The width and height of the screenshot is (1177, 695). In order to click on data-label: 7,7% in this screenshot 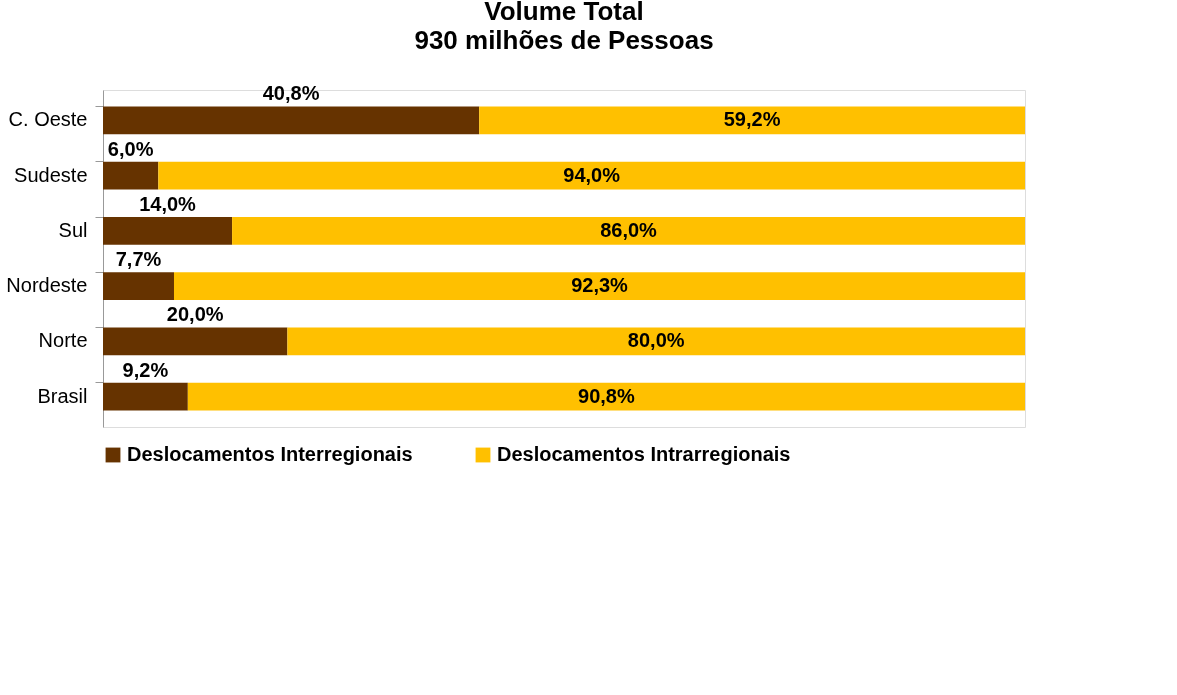, I will do `click(138, 259)`.